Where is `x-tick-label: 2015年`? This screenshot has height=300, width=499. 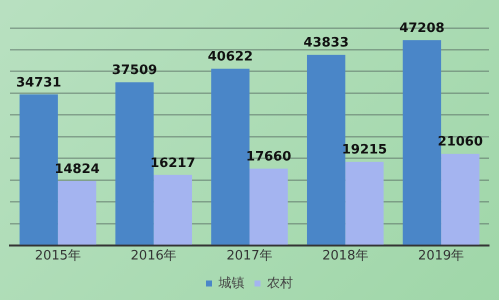
x-tick-label: 2015年 is located at coordinates (57, 256).